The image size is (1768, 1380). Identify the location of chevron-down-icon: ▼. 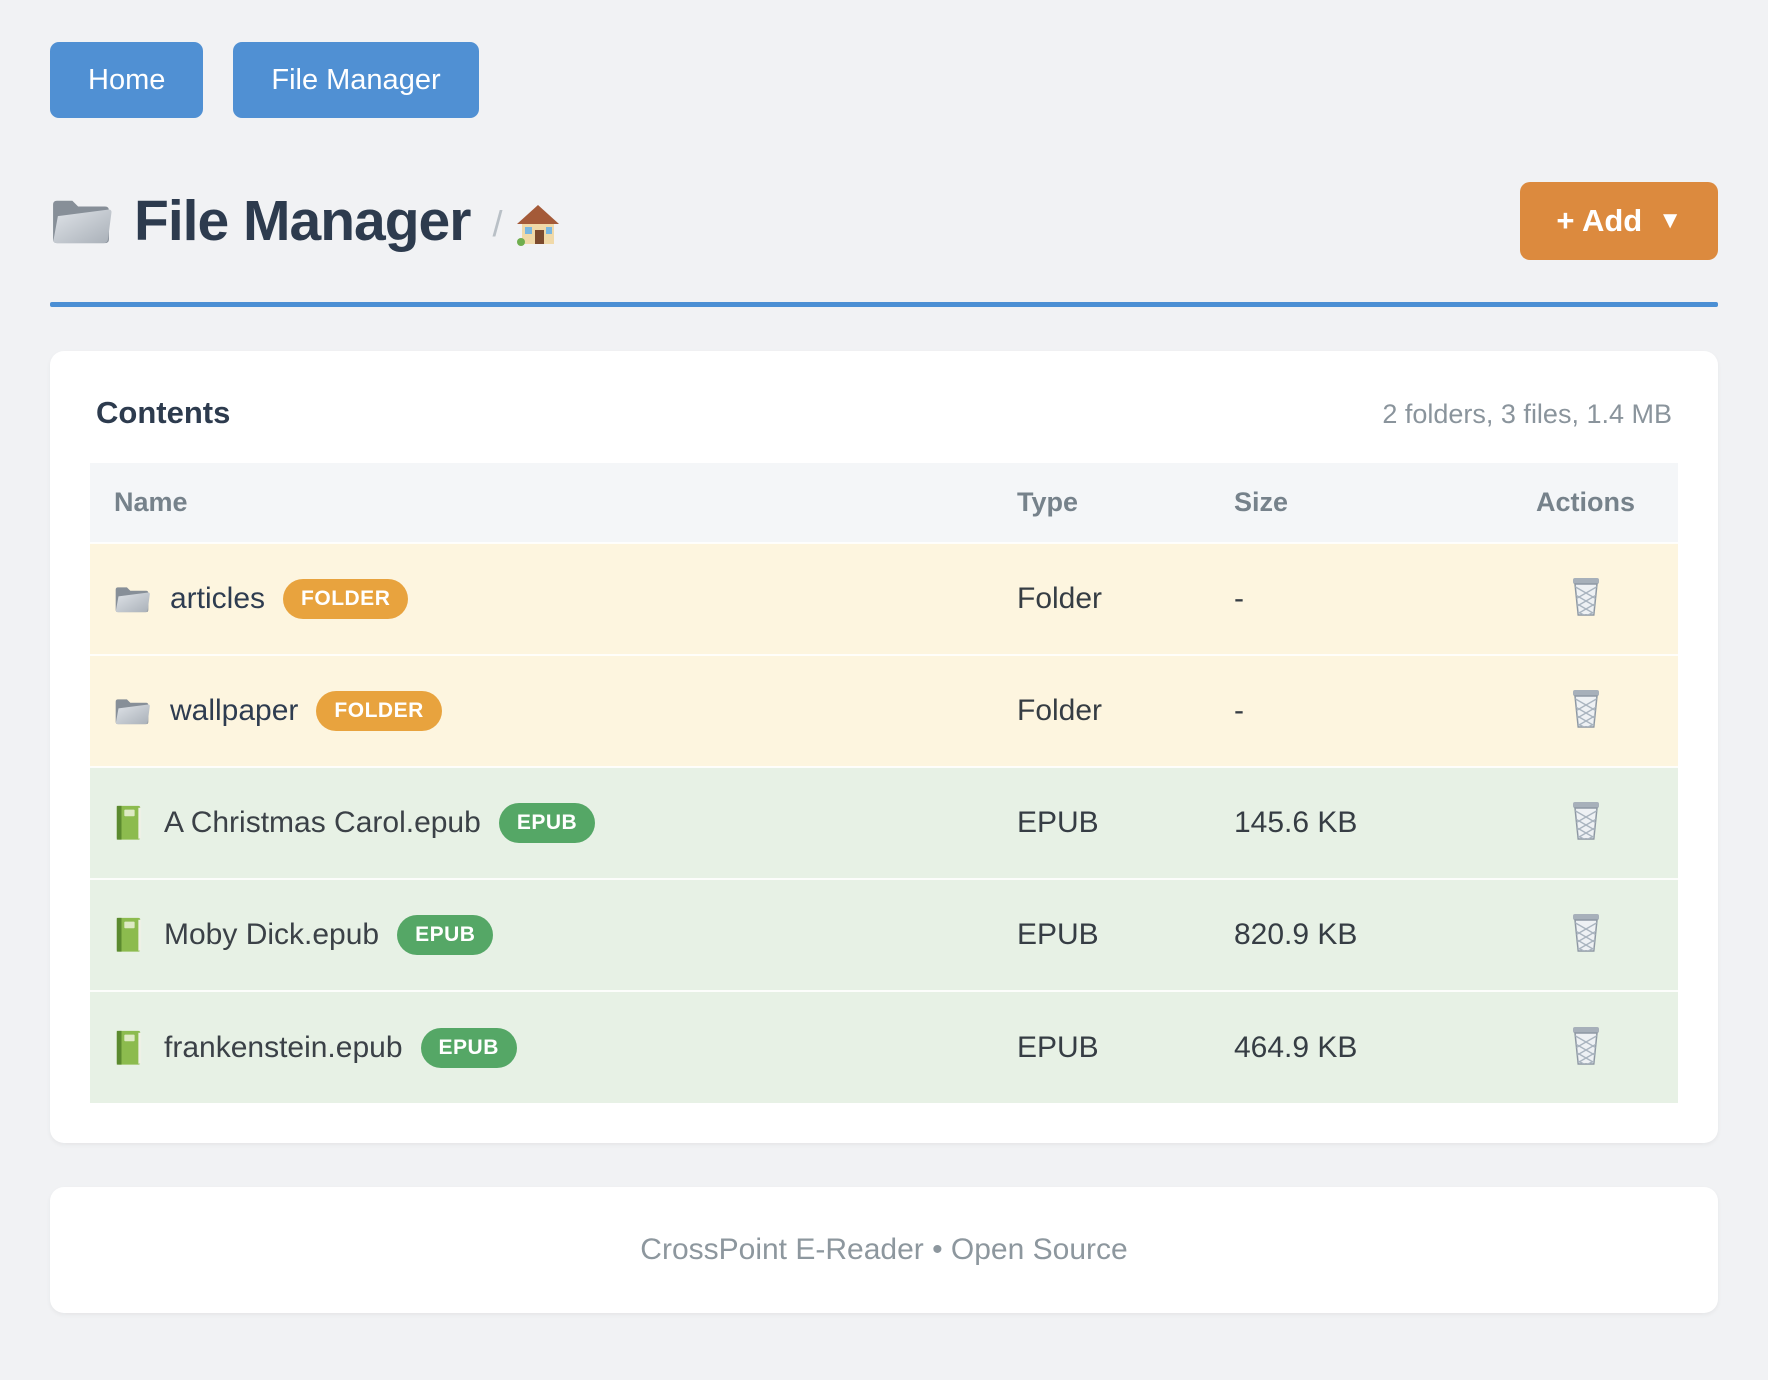
(1670, 220).